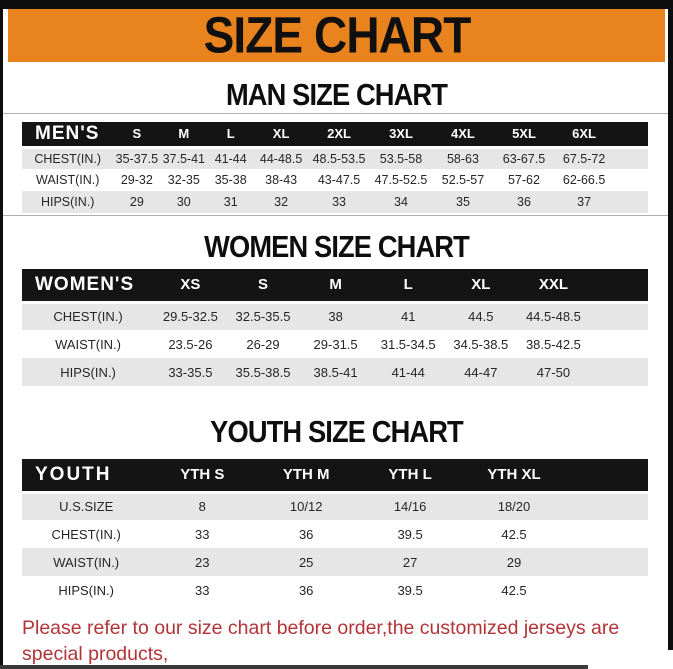 The height and width of the screenshot is (669, 673). I want to click on table-cell: 44-47, so click(481, 372).